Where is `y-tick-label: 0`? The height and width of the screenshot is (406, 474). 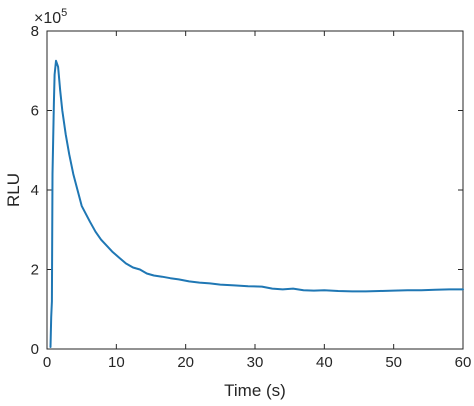 y-tick-label: 0 is located at coordinates (35, 349).